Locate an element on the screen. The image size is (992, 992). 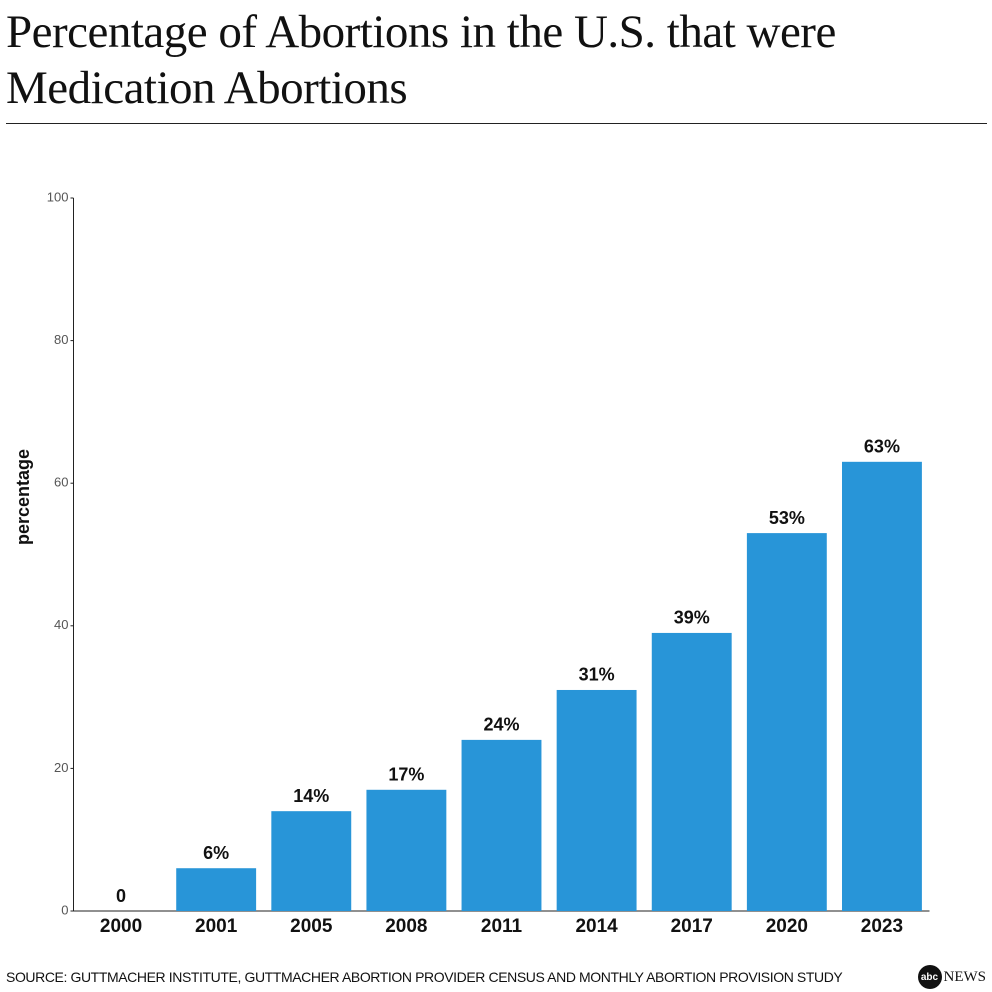
x-tick-label: 2008 is located at coordinates (406, 926).